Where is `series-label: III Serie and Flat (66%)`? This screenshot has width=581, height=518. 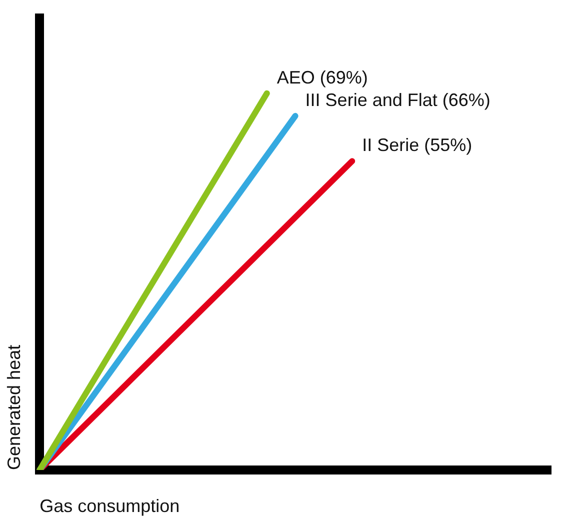 series-label: III Serie and Flat (66%) is located at coordinates (397, 100).